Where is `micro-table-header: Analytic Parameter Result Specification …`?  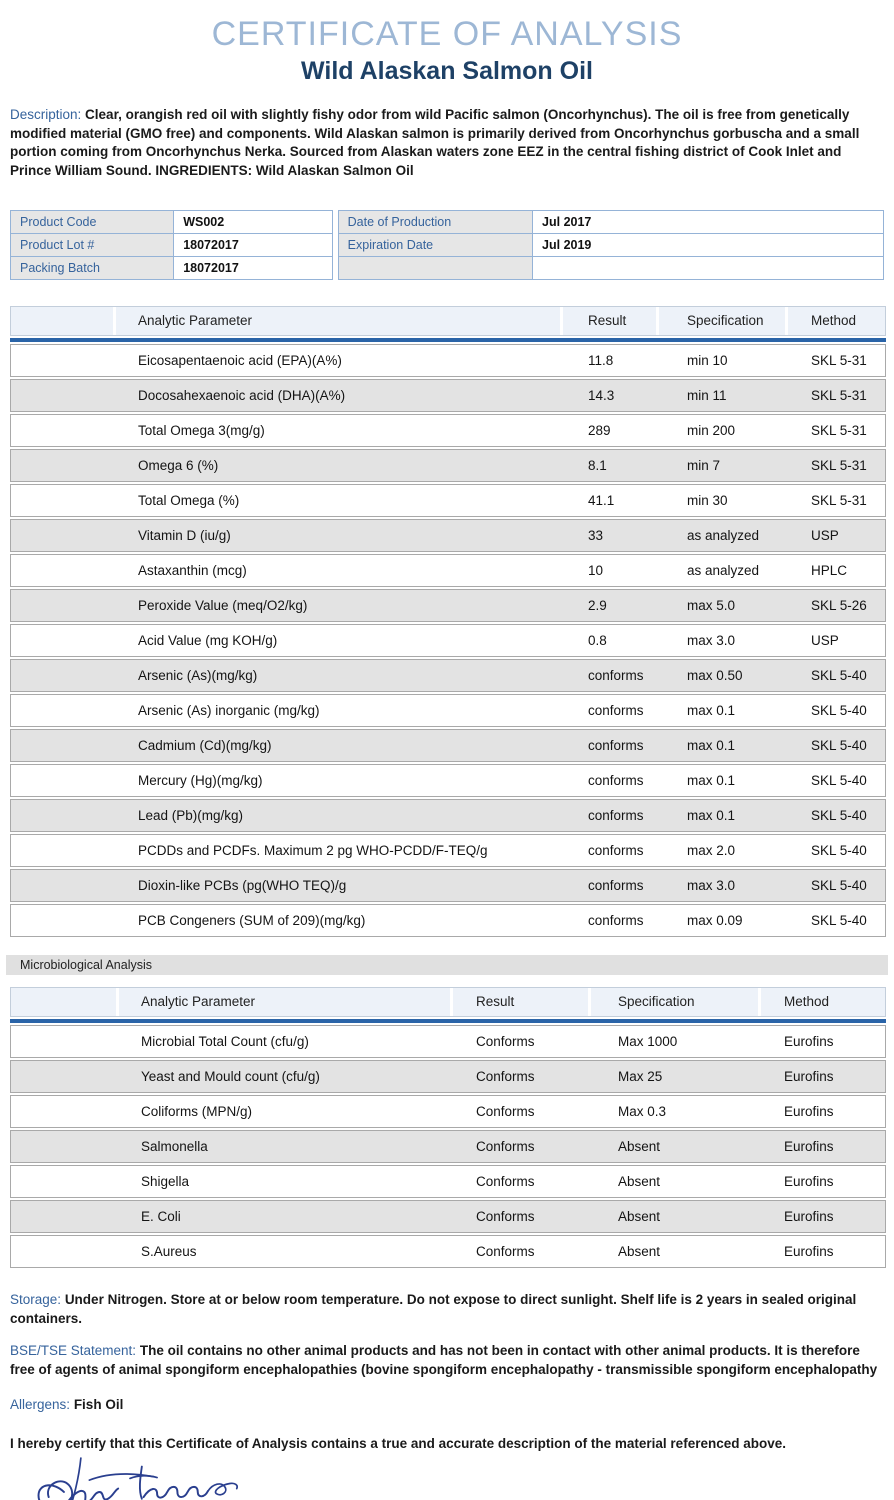 micro-table-header: Analytic Parameter Result Specification … is located at coordinates (448, 1002).